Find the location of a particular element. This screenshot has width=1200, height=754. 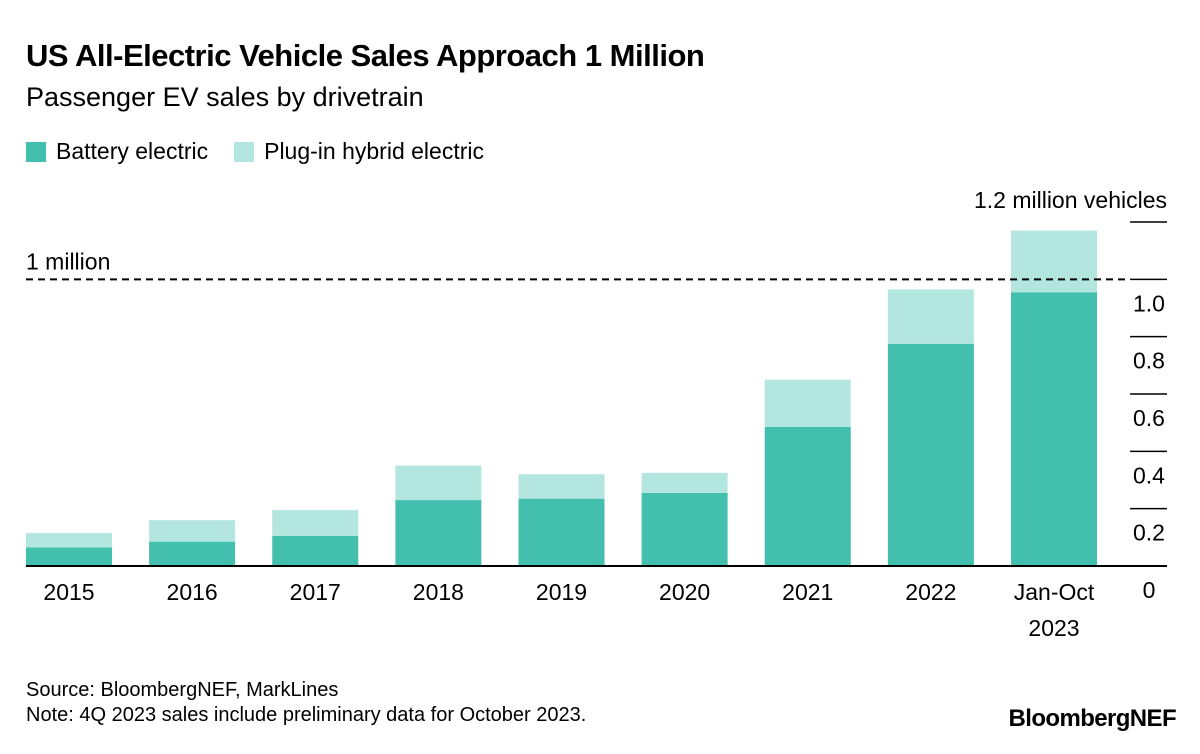

y-tick-label: 0.4 is located at coordinates (1149, 475).